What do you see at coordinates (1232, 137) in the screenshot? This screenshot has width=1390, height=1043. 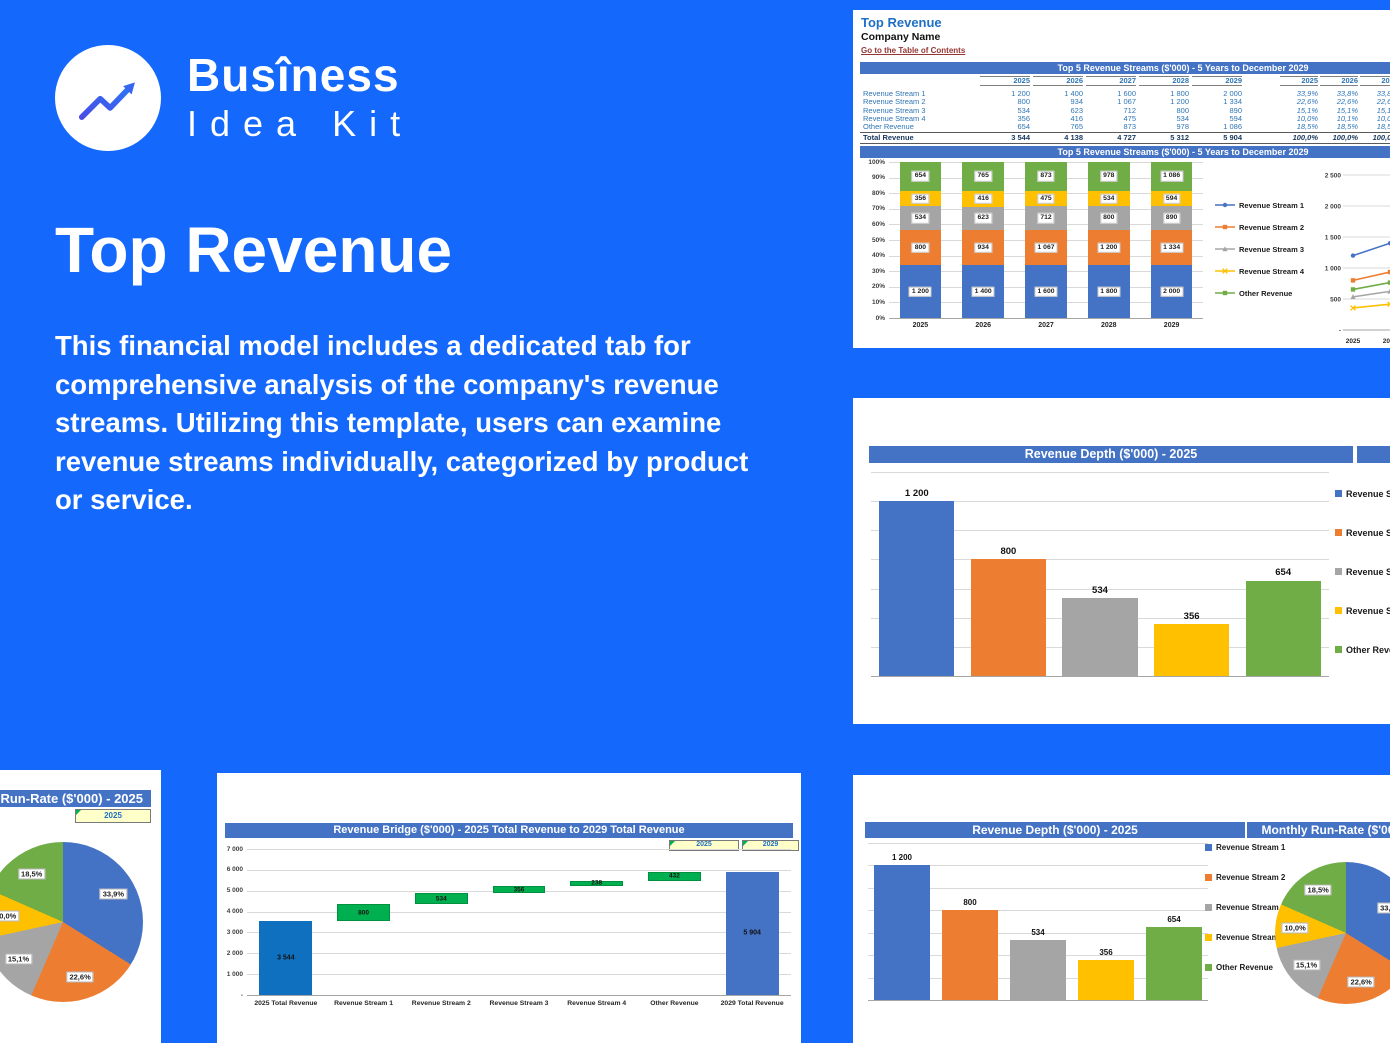 I see `table-cell: 5 904` at bounding box center [1232, 137].